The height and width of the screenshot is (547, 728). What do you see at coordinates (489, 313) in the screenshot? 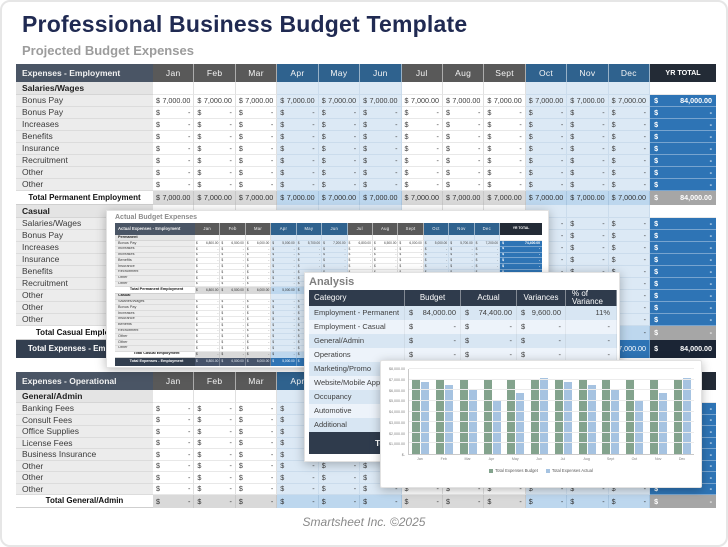
I see `analysis-money-cell: $74,400.00` at bounding box center [489, 313].